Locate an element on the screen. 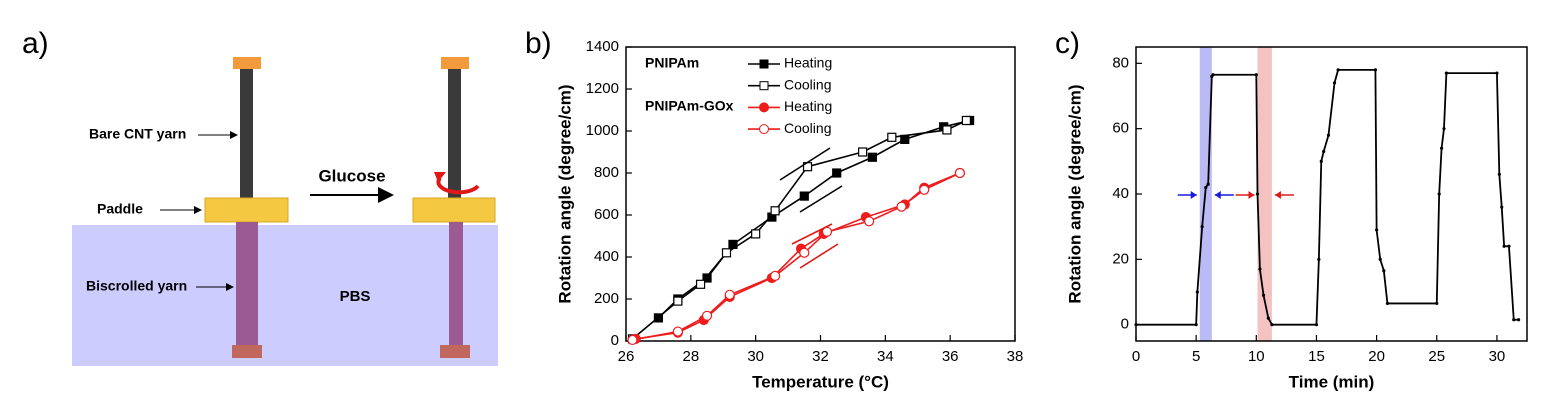  legend-group: PNIPAm is located at coordinates (672, 63).